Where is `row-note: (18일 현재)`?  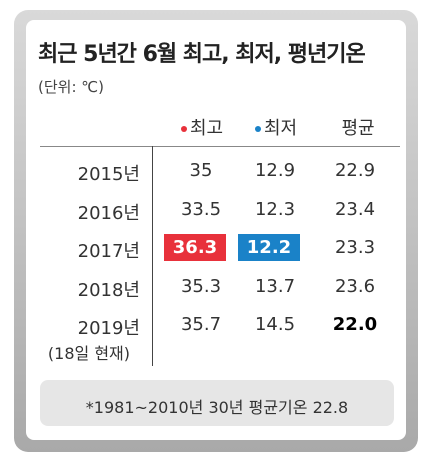
row-note: (18일 현재) is located at coordinates (88, 353).